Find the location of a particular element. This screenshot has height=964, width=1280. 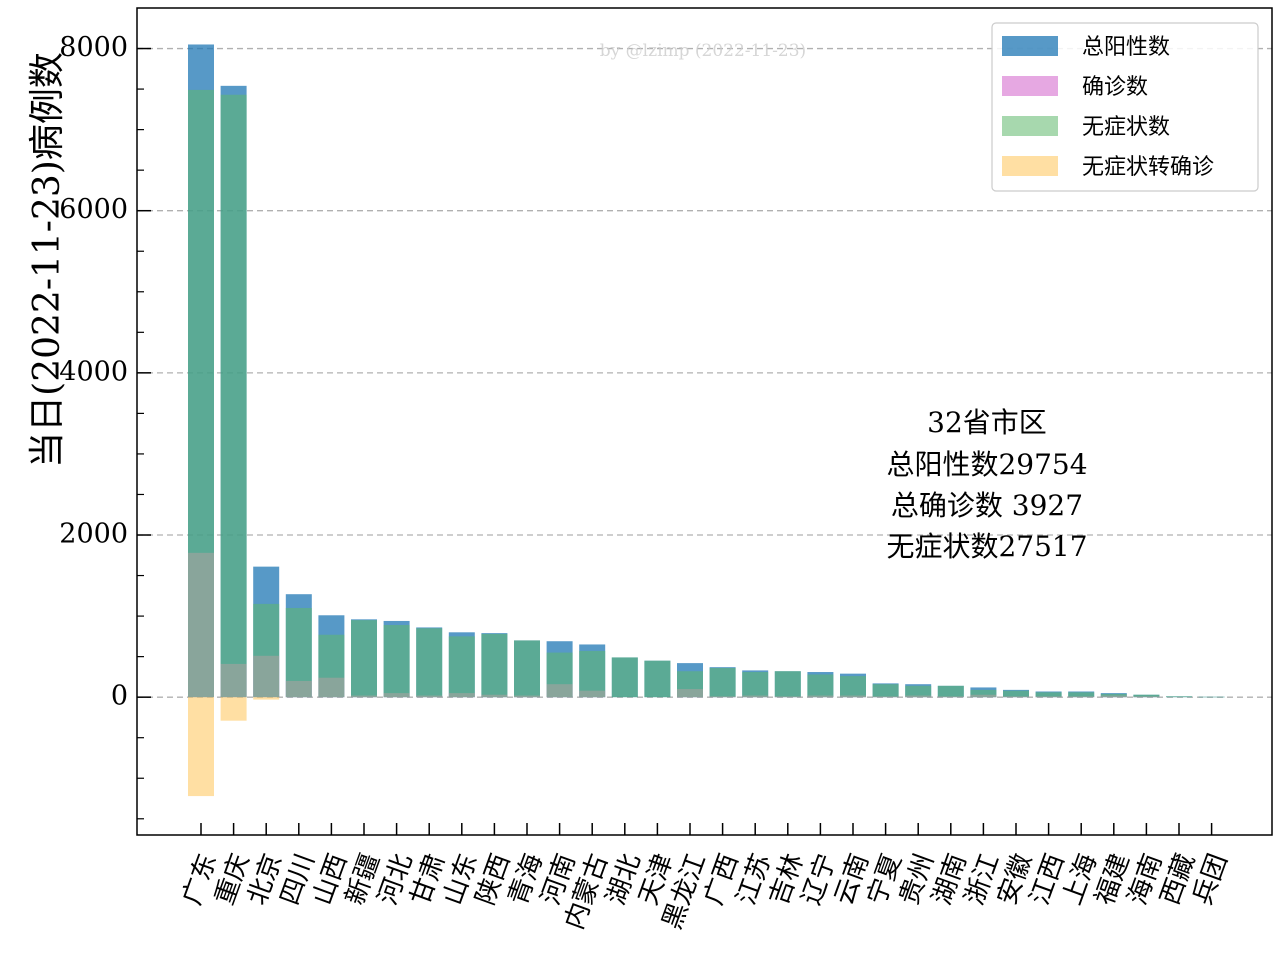

legend-swatch-asymptomatic is located at coordinates (1030, 126).